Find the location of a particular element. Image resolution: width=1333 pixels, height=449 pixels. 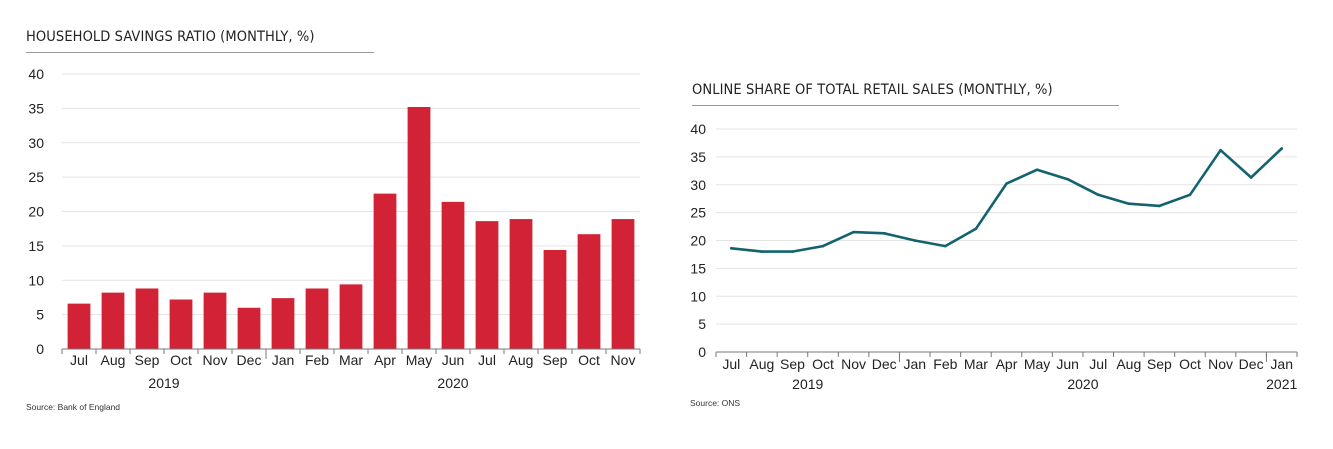

chart-1-title-rule is located at coordinates (200, 52).